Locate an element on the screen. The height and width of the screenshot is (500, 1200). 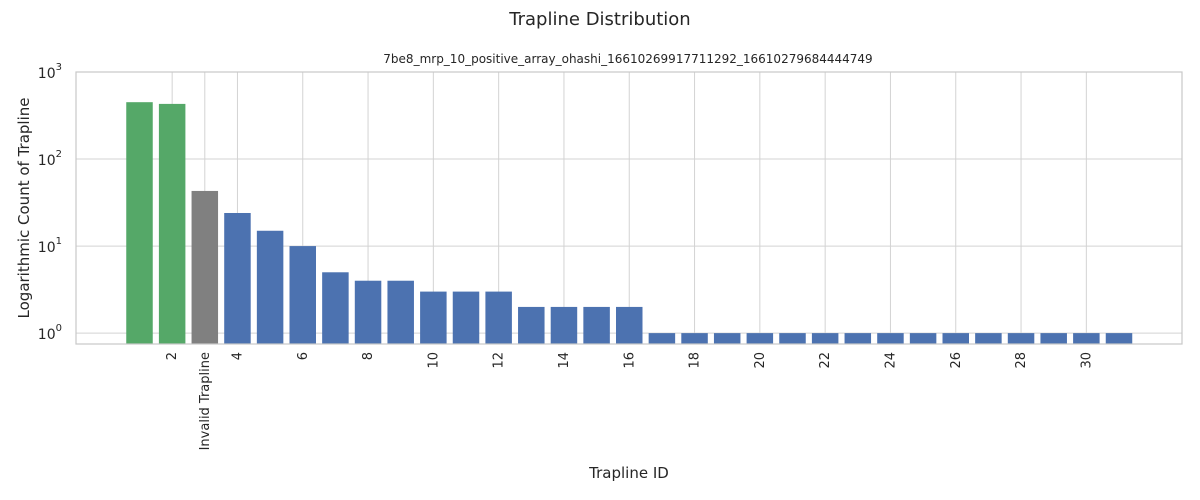
x-axis-label: Trapline ID is located at coordinates (628, 473).